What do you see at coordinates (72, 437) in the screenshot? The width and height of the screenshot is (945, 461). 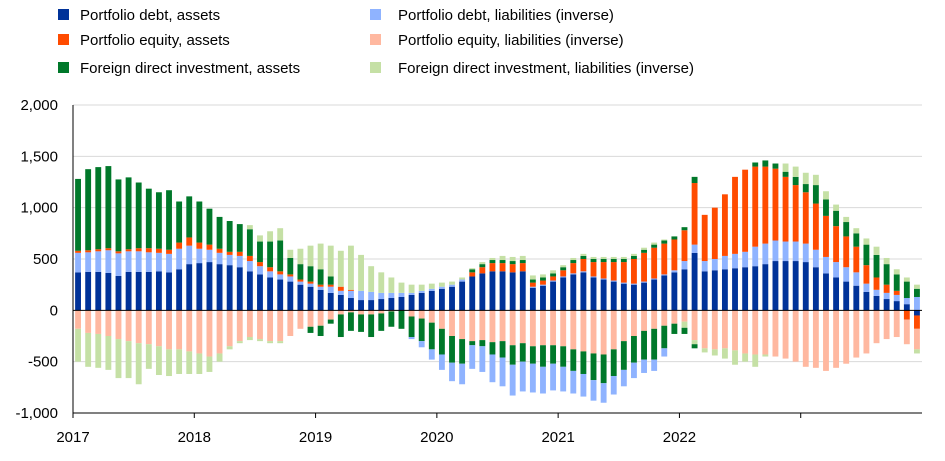 I see `x-tick-label: 2017` at bounding box center [72, 437].